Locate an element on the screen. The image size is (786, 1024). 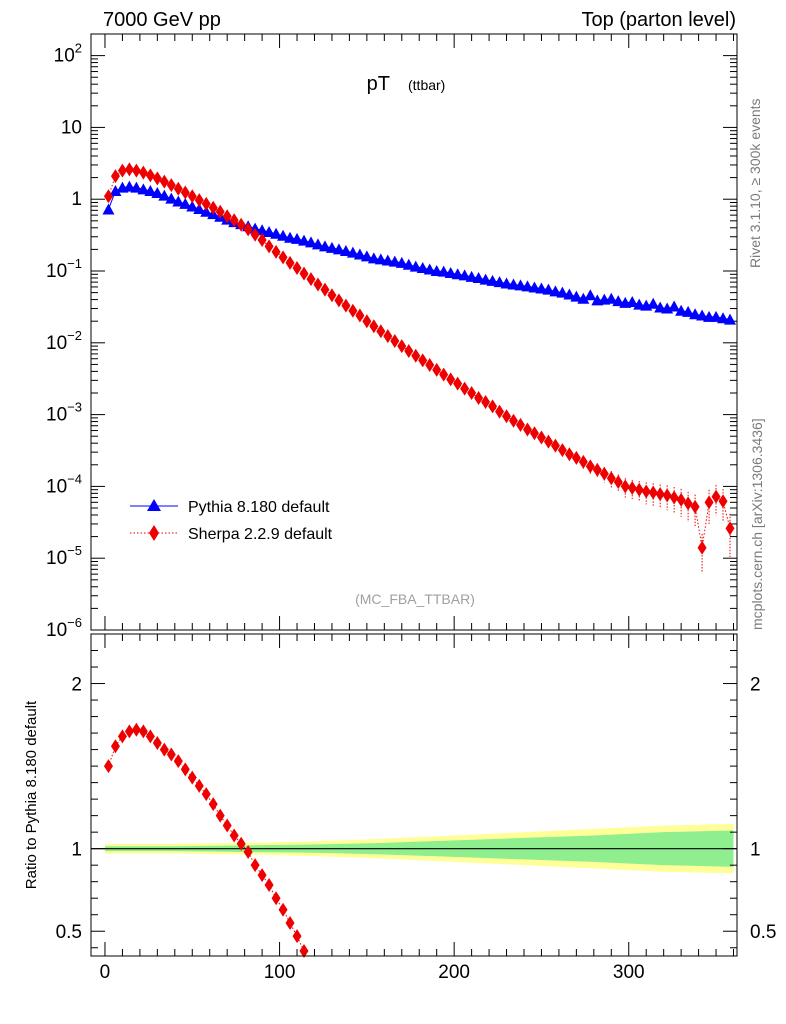
y-tick-label-main: 10⁻³ is located at coordinates (64, 413).